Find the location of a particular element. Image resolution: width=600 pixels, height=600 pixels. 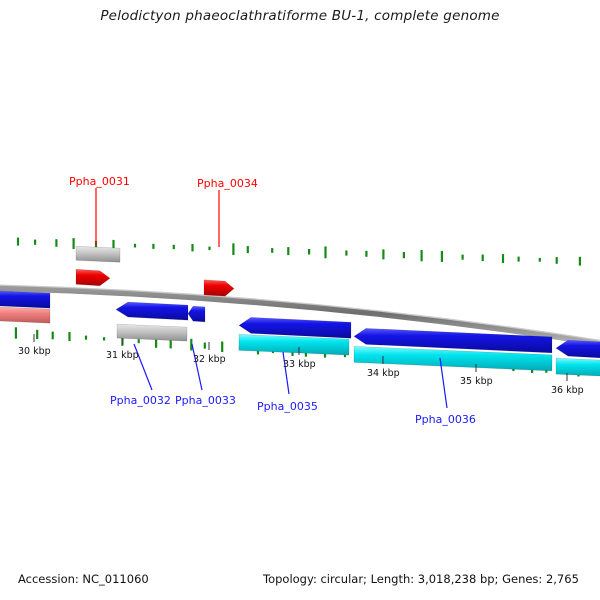

gene-arrow-edge-right is located at coordinates (577, 349).